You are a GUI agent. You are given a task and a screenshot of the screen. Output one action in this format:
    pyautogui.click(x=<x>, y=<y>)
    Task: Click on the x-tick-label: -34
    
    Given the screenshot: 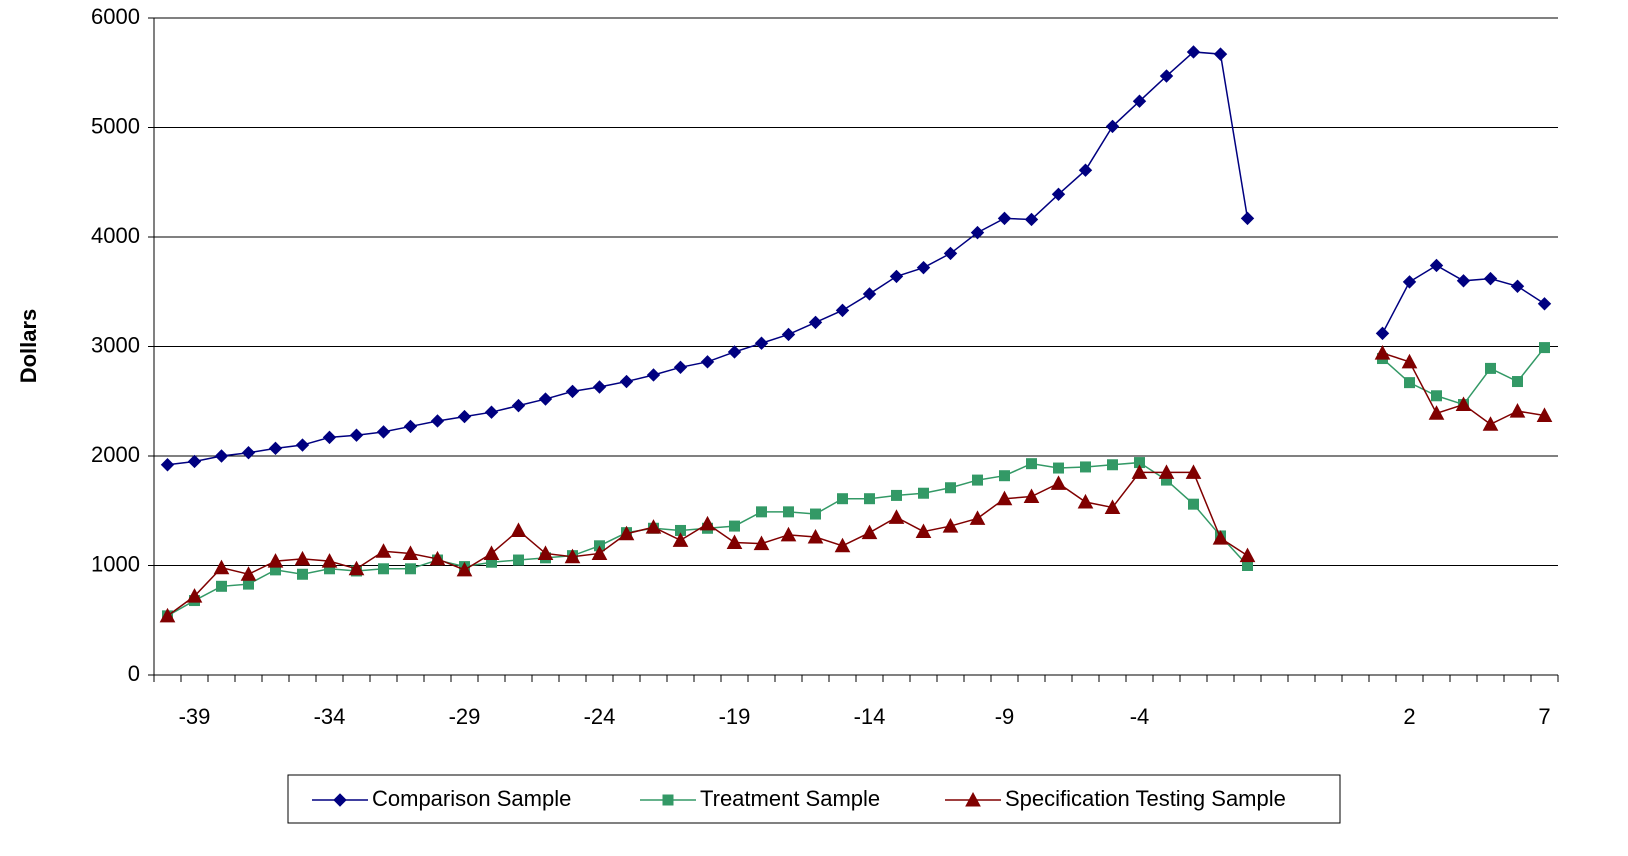 What is the action you would take?
    pyautogui.click(x=330, y=716)
    